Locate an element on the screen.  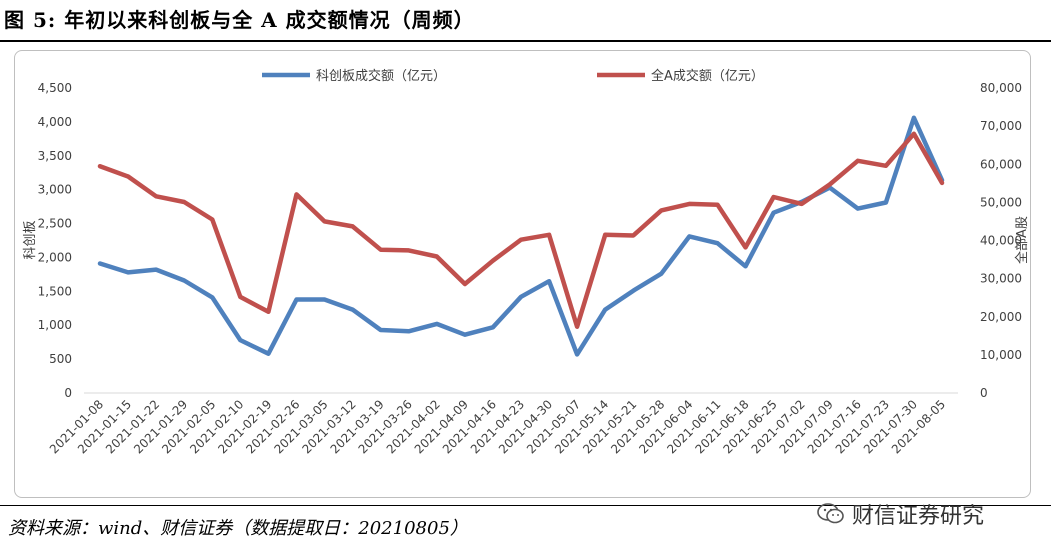
legend-label-2: 全A成交额（亿元） is located at coordinates (707, 76).